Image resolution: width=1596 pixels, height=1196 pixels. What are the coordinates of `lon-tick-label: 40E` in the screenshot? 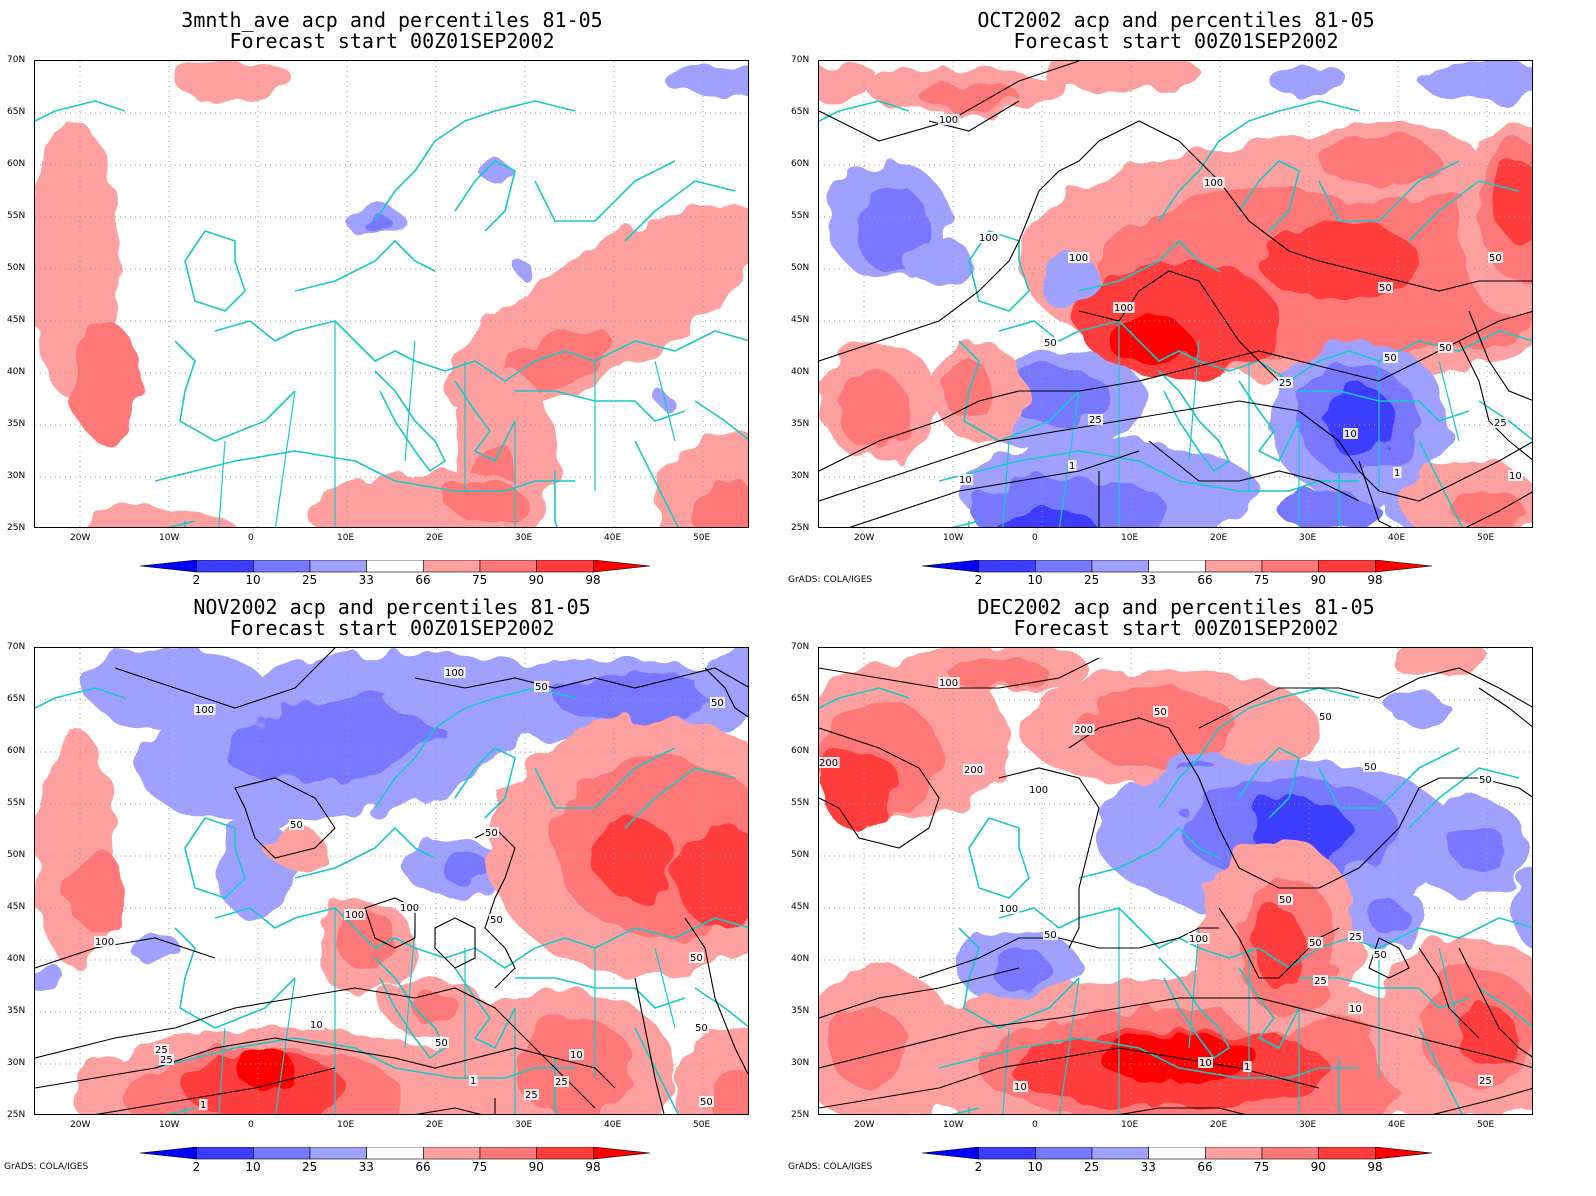 It's located at (613, 538).